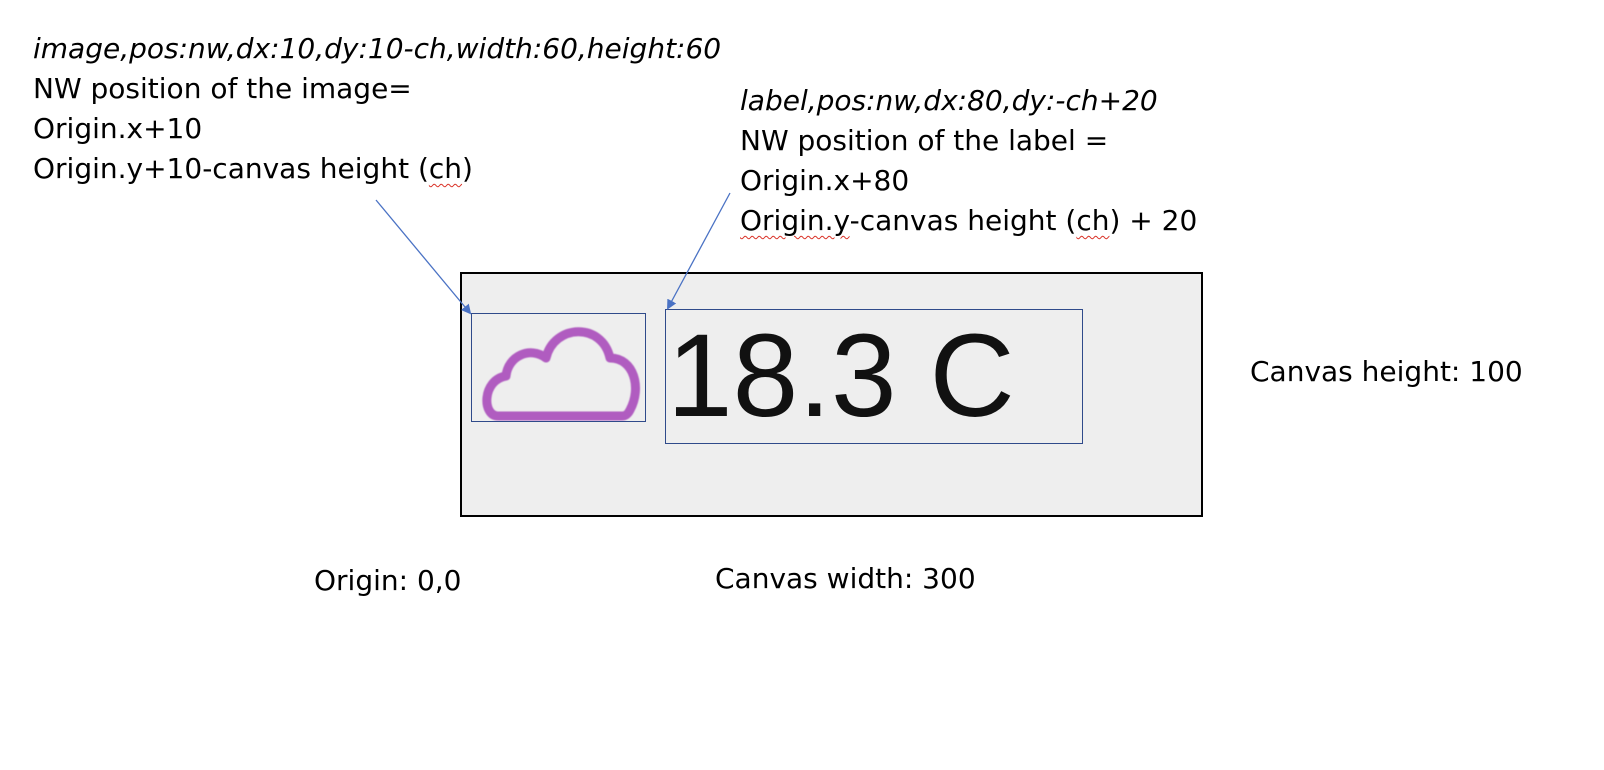 This screenshot has width=1604, height=770. Describe the element at coordinates (1093, 220) in the screenshot. I see `label-note-ch: ch` at that location.